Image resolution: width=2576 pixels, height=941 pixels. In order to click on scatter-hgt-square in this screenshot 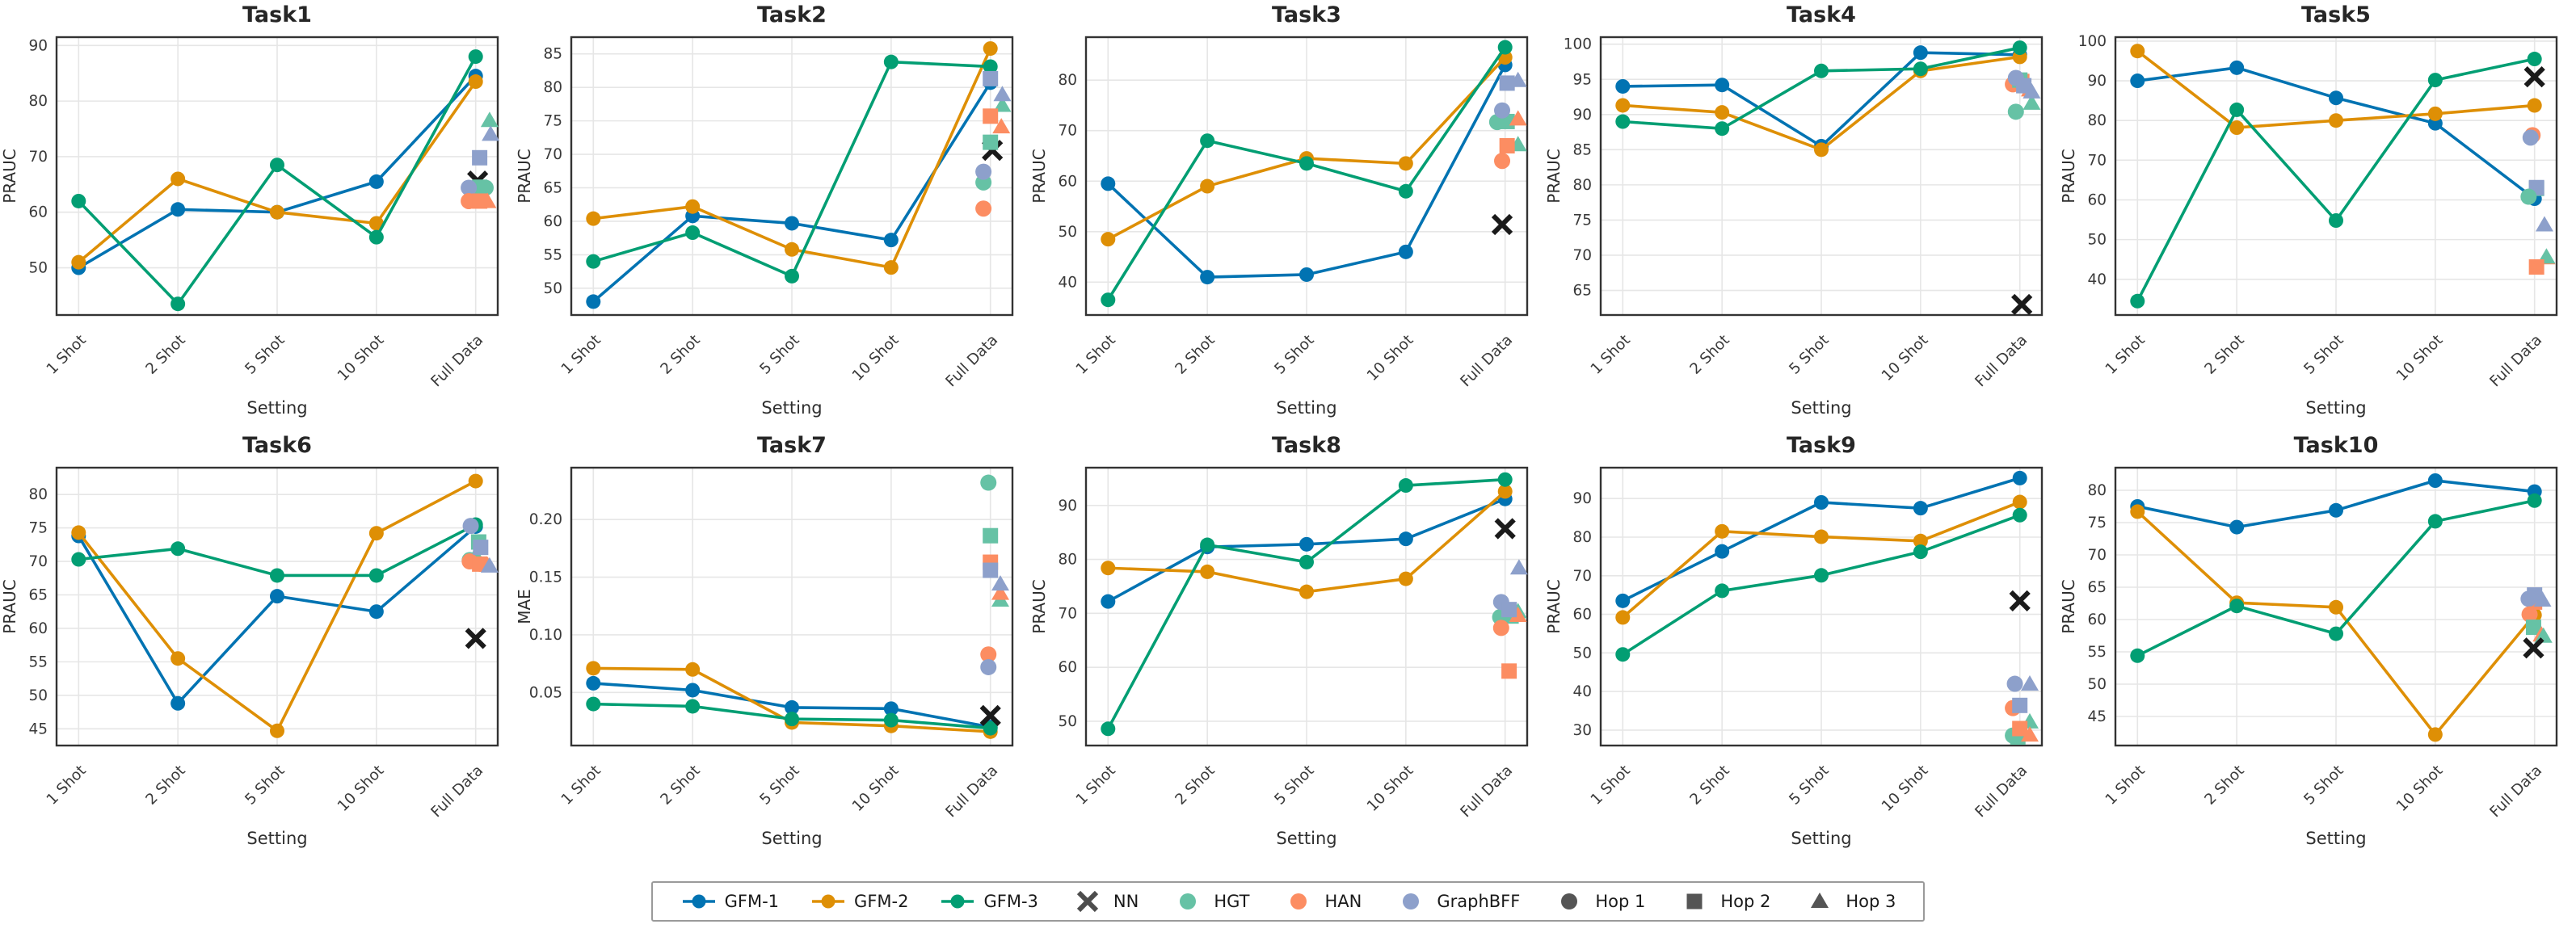, I will do `click(2533, 628)`.